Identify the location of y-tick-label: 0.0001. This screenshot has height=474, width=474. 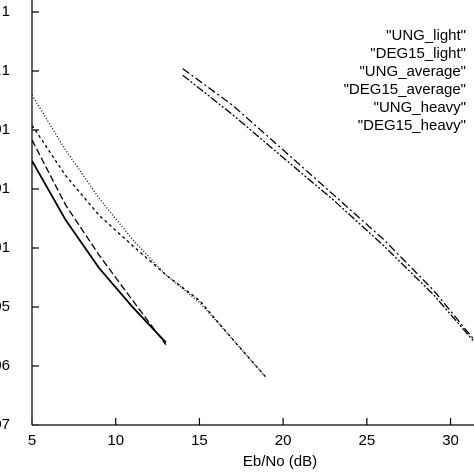
(5, 247).